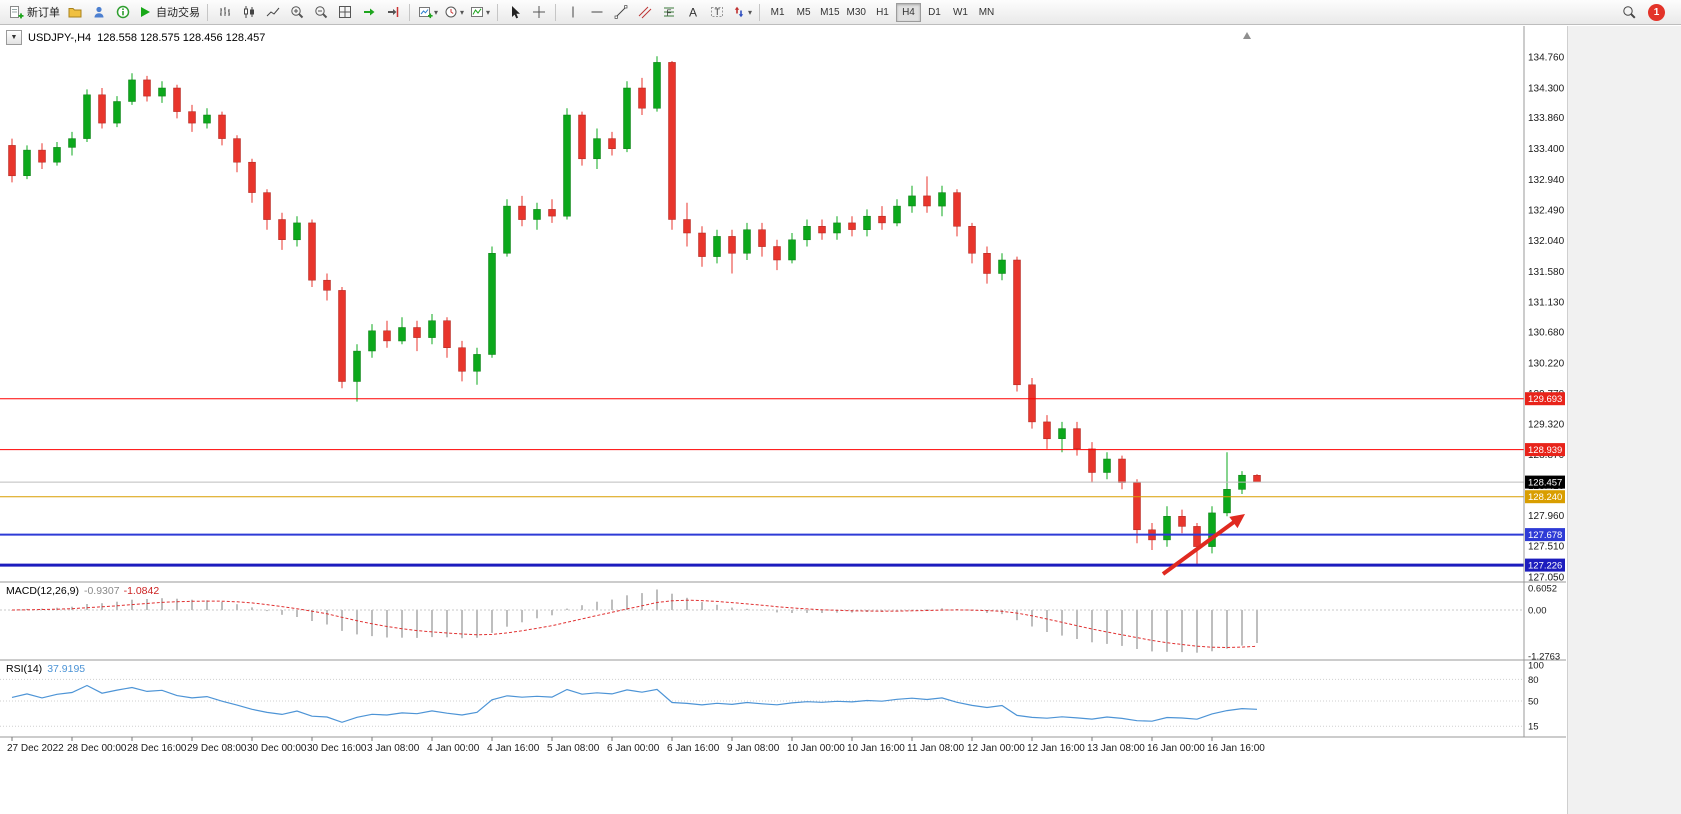 Image resolution: width=1681 pixels, height=814 pixels. I want to click on horizontal-line-icon, so click(597, 12).